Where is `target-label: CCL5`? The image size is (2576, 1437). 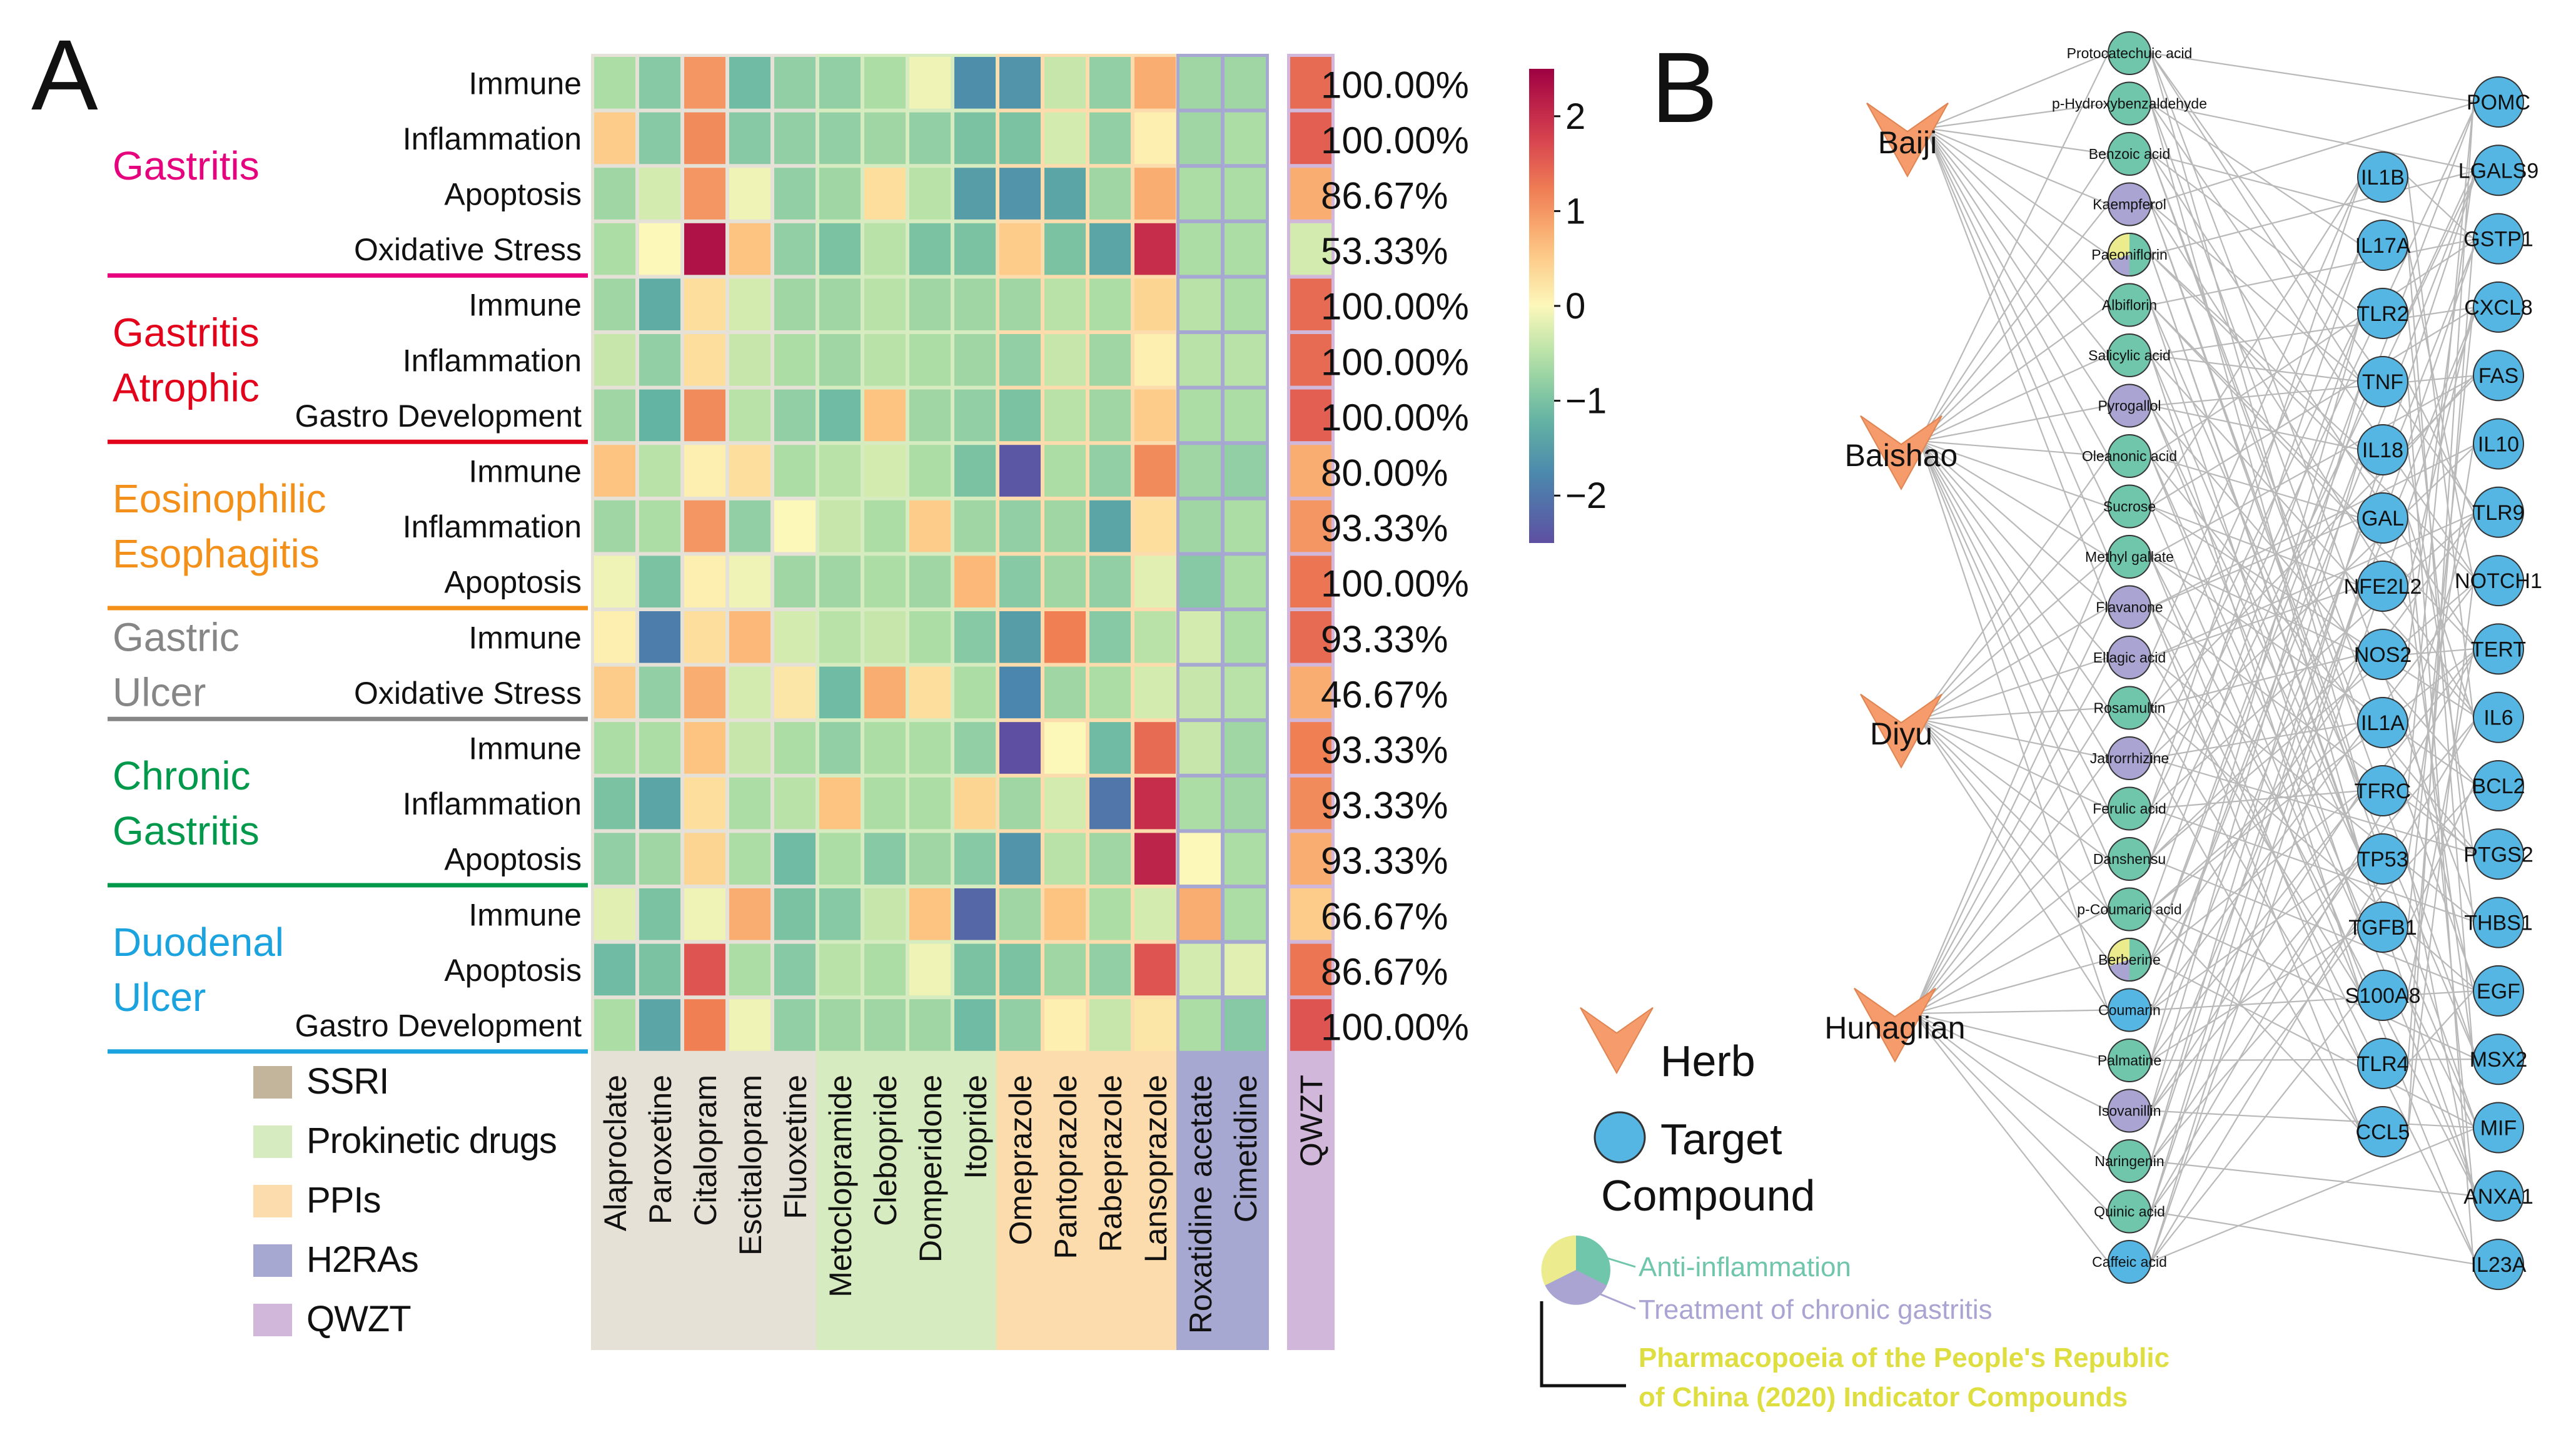 target-label: CCL5 is located at coordinates (2383, 1132).